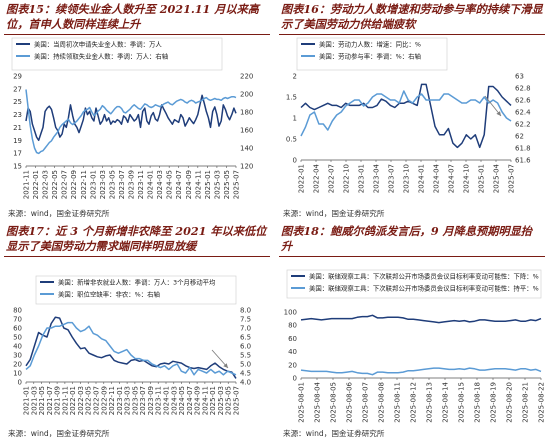 The width and height of the screenshot is (550, 444). What do you see at coordinates (27, 400) in the screenshot?
I see `x-tick-label: 2021-01` at bounding box center [27, 400].